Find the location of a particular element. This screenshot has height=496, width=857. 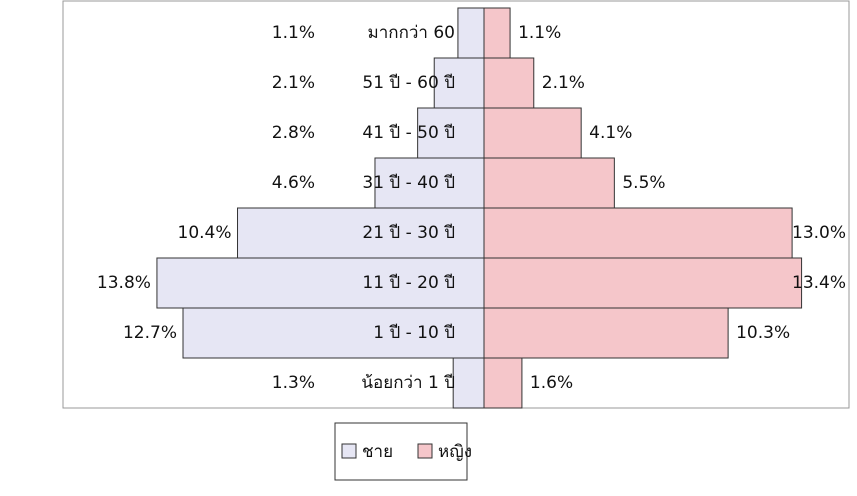

value-label: 13.0% is located at coordinates (819, 233).